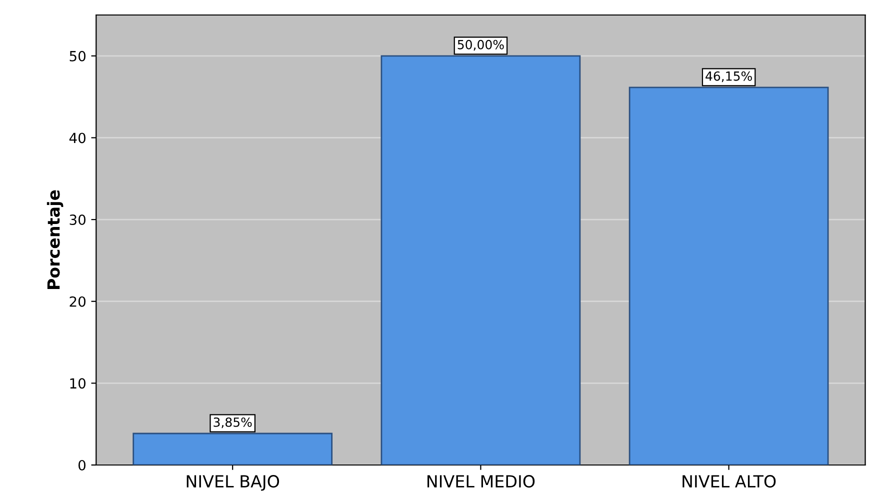 The image size is (874, 500). Describe the element at coordinates (78, 220) in the screenshot. I see `y-tick-label: 30` at that location.